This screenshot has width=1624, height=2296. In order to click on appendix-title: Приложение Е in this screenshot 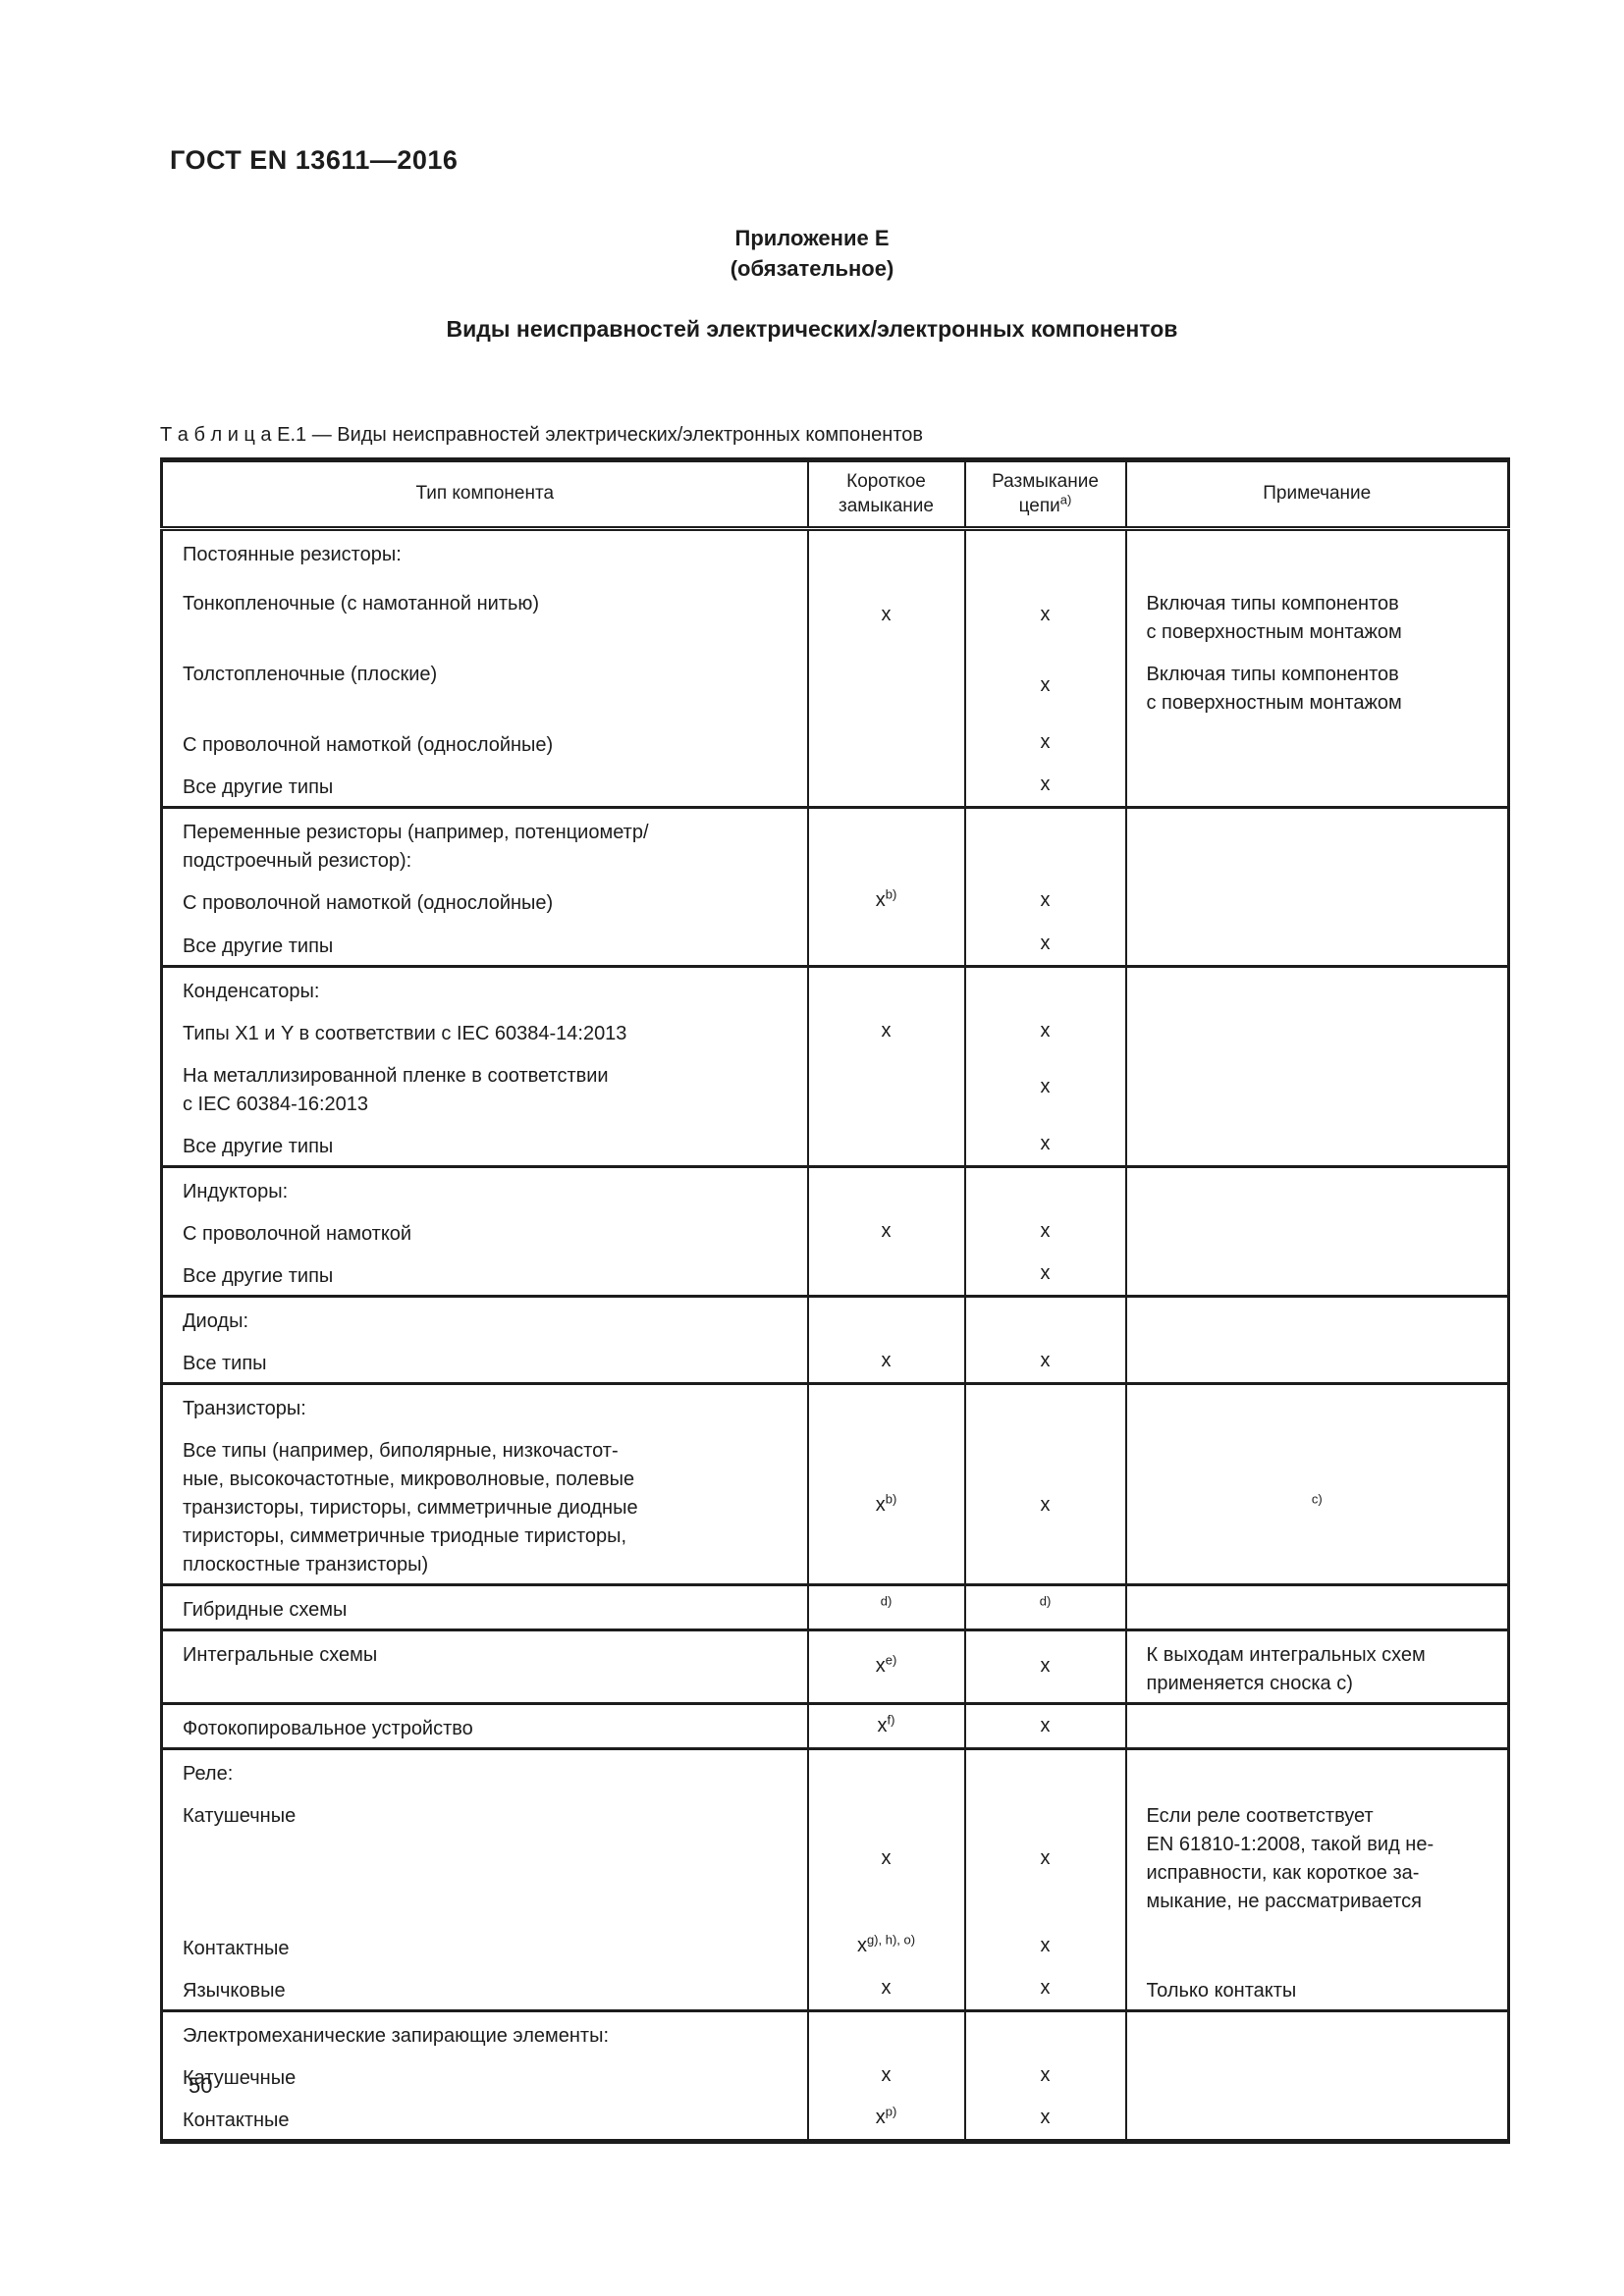, I will do `click(812, 238)`.